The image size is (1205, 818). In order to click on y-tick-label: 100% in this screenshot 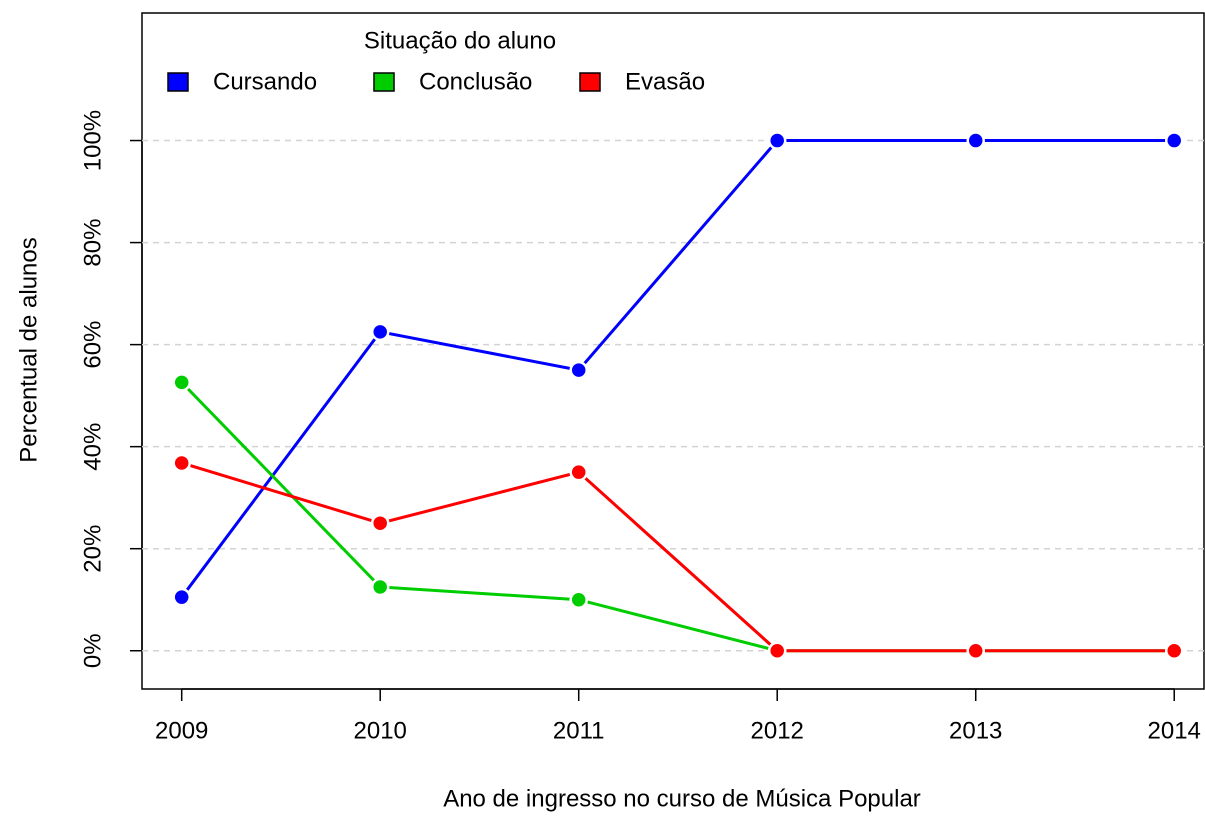, I will do `click(92, 140)`.